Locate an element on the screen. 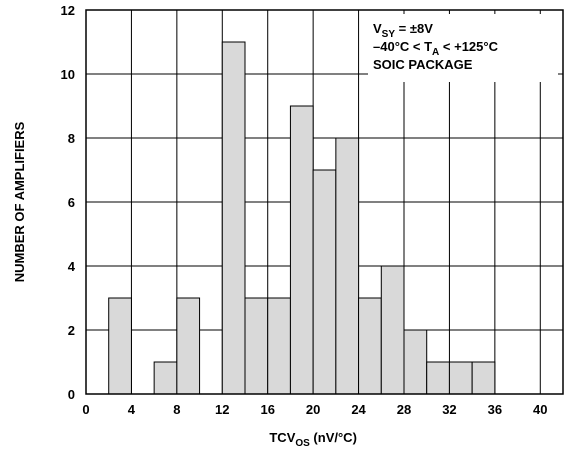 This screenshot has height=457, width=573. y-tick-label: 2 is located at coordinates (71, 330).